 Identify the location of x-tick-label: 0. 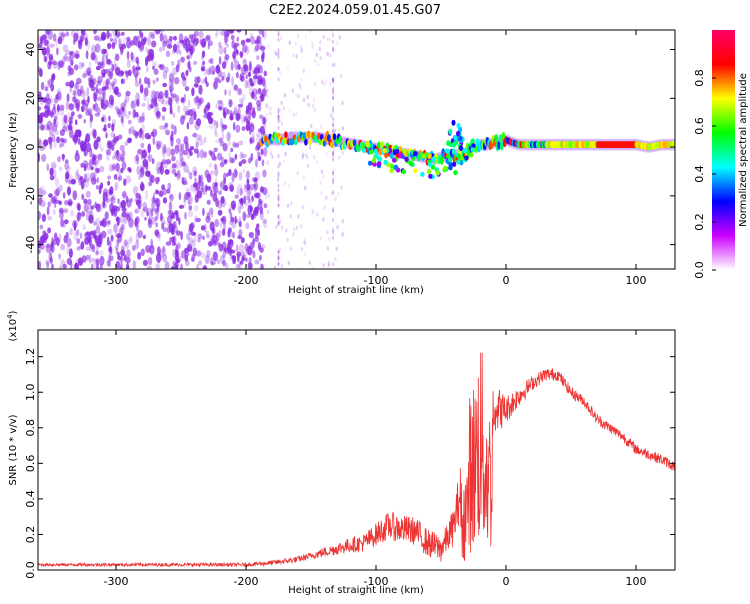
(506, 581).